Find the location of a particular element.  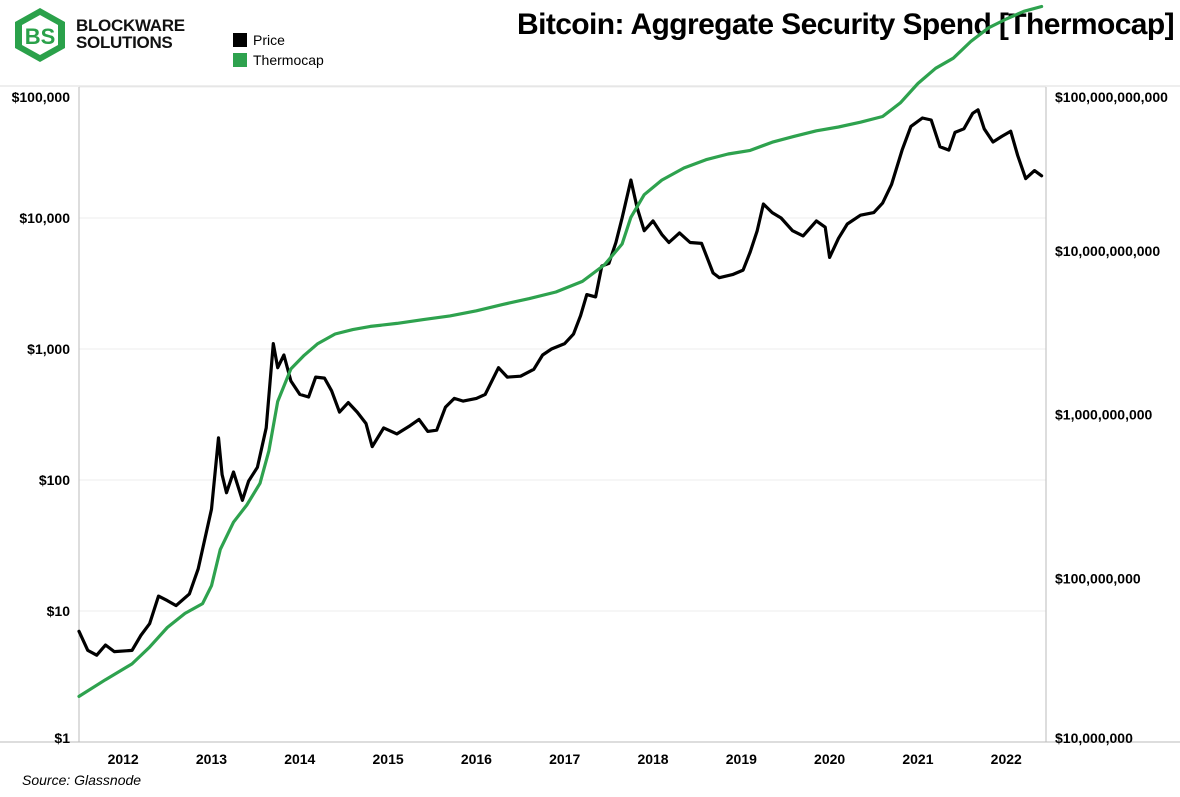

y-left-tick-label-5: $100,000 is located at coordinates (41, 97).